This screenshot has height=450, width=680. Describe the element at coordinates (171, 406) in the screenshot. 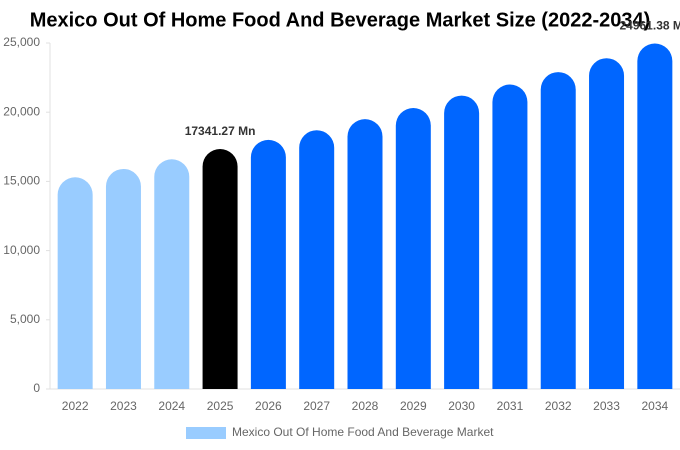

I see `x-tick-label: 2024` at that location.